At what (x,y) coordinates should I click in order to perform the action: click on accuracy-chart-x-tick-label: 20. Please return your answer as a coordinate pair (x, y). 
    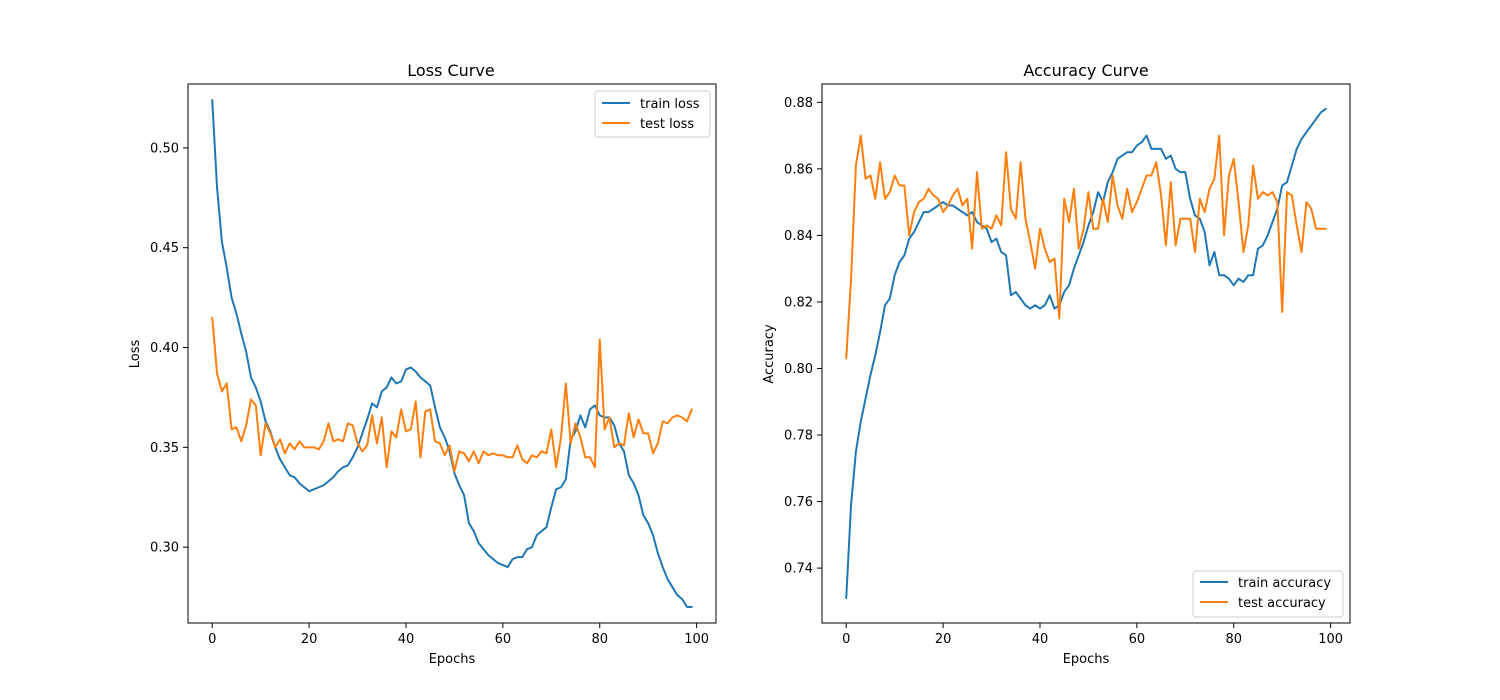
    Looking at the image, I should click on (943, 639).